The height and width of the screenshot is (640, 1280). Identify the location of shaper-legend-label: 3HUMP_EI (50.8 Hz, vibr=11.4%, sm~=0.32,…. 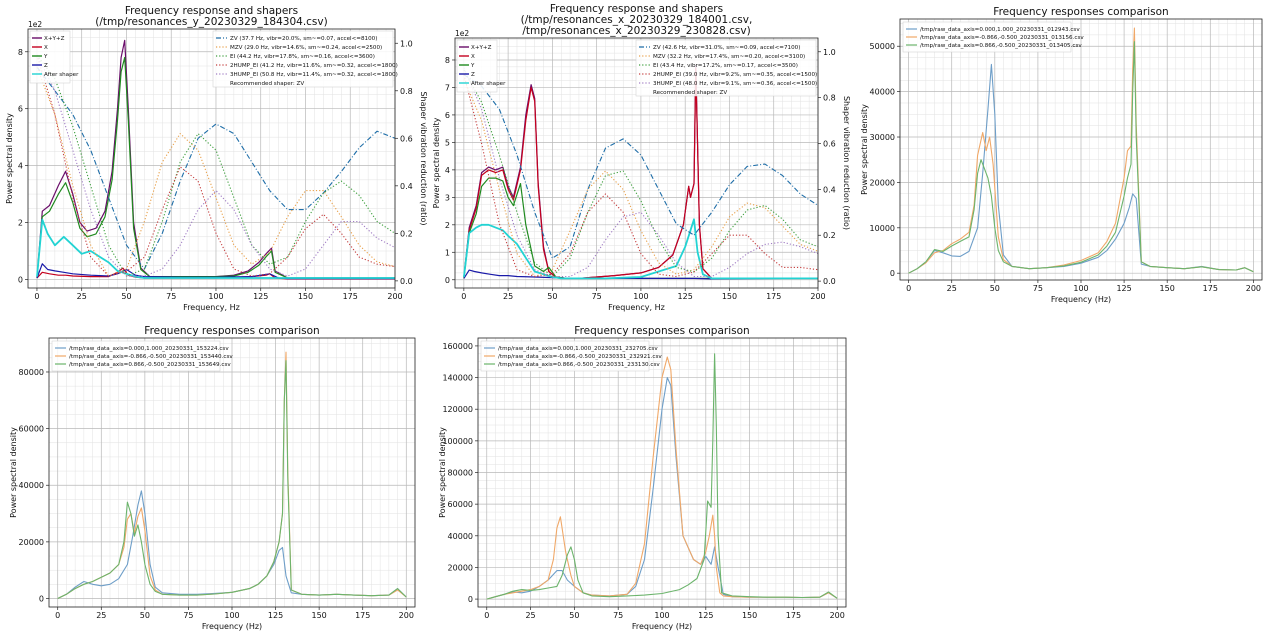
(314, 75).